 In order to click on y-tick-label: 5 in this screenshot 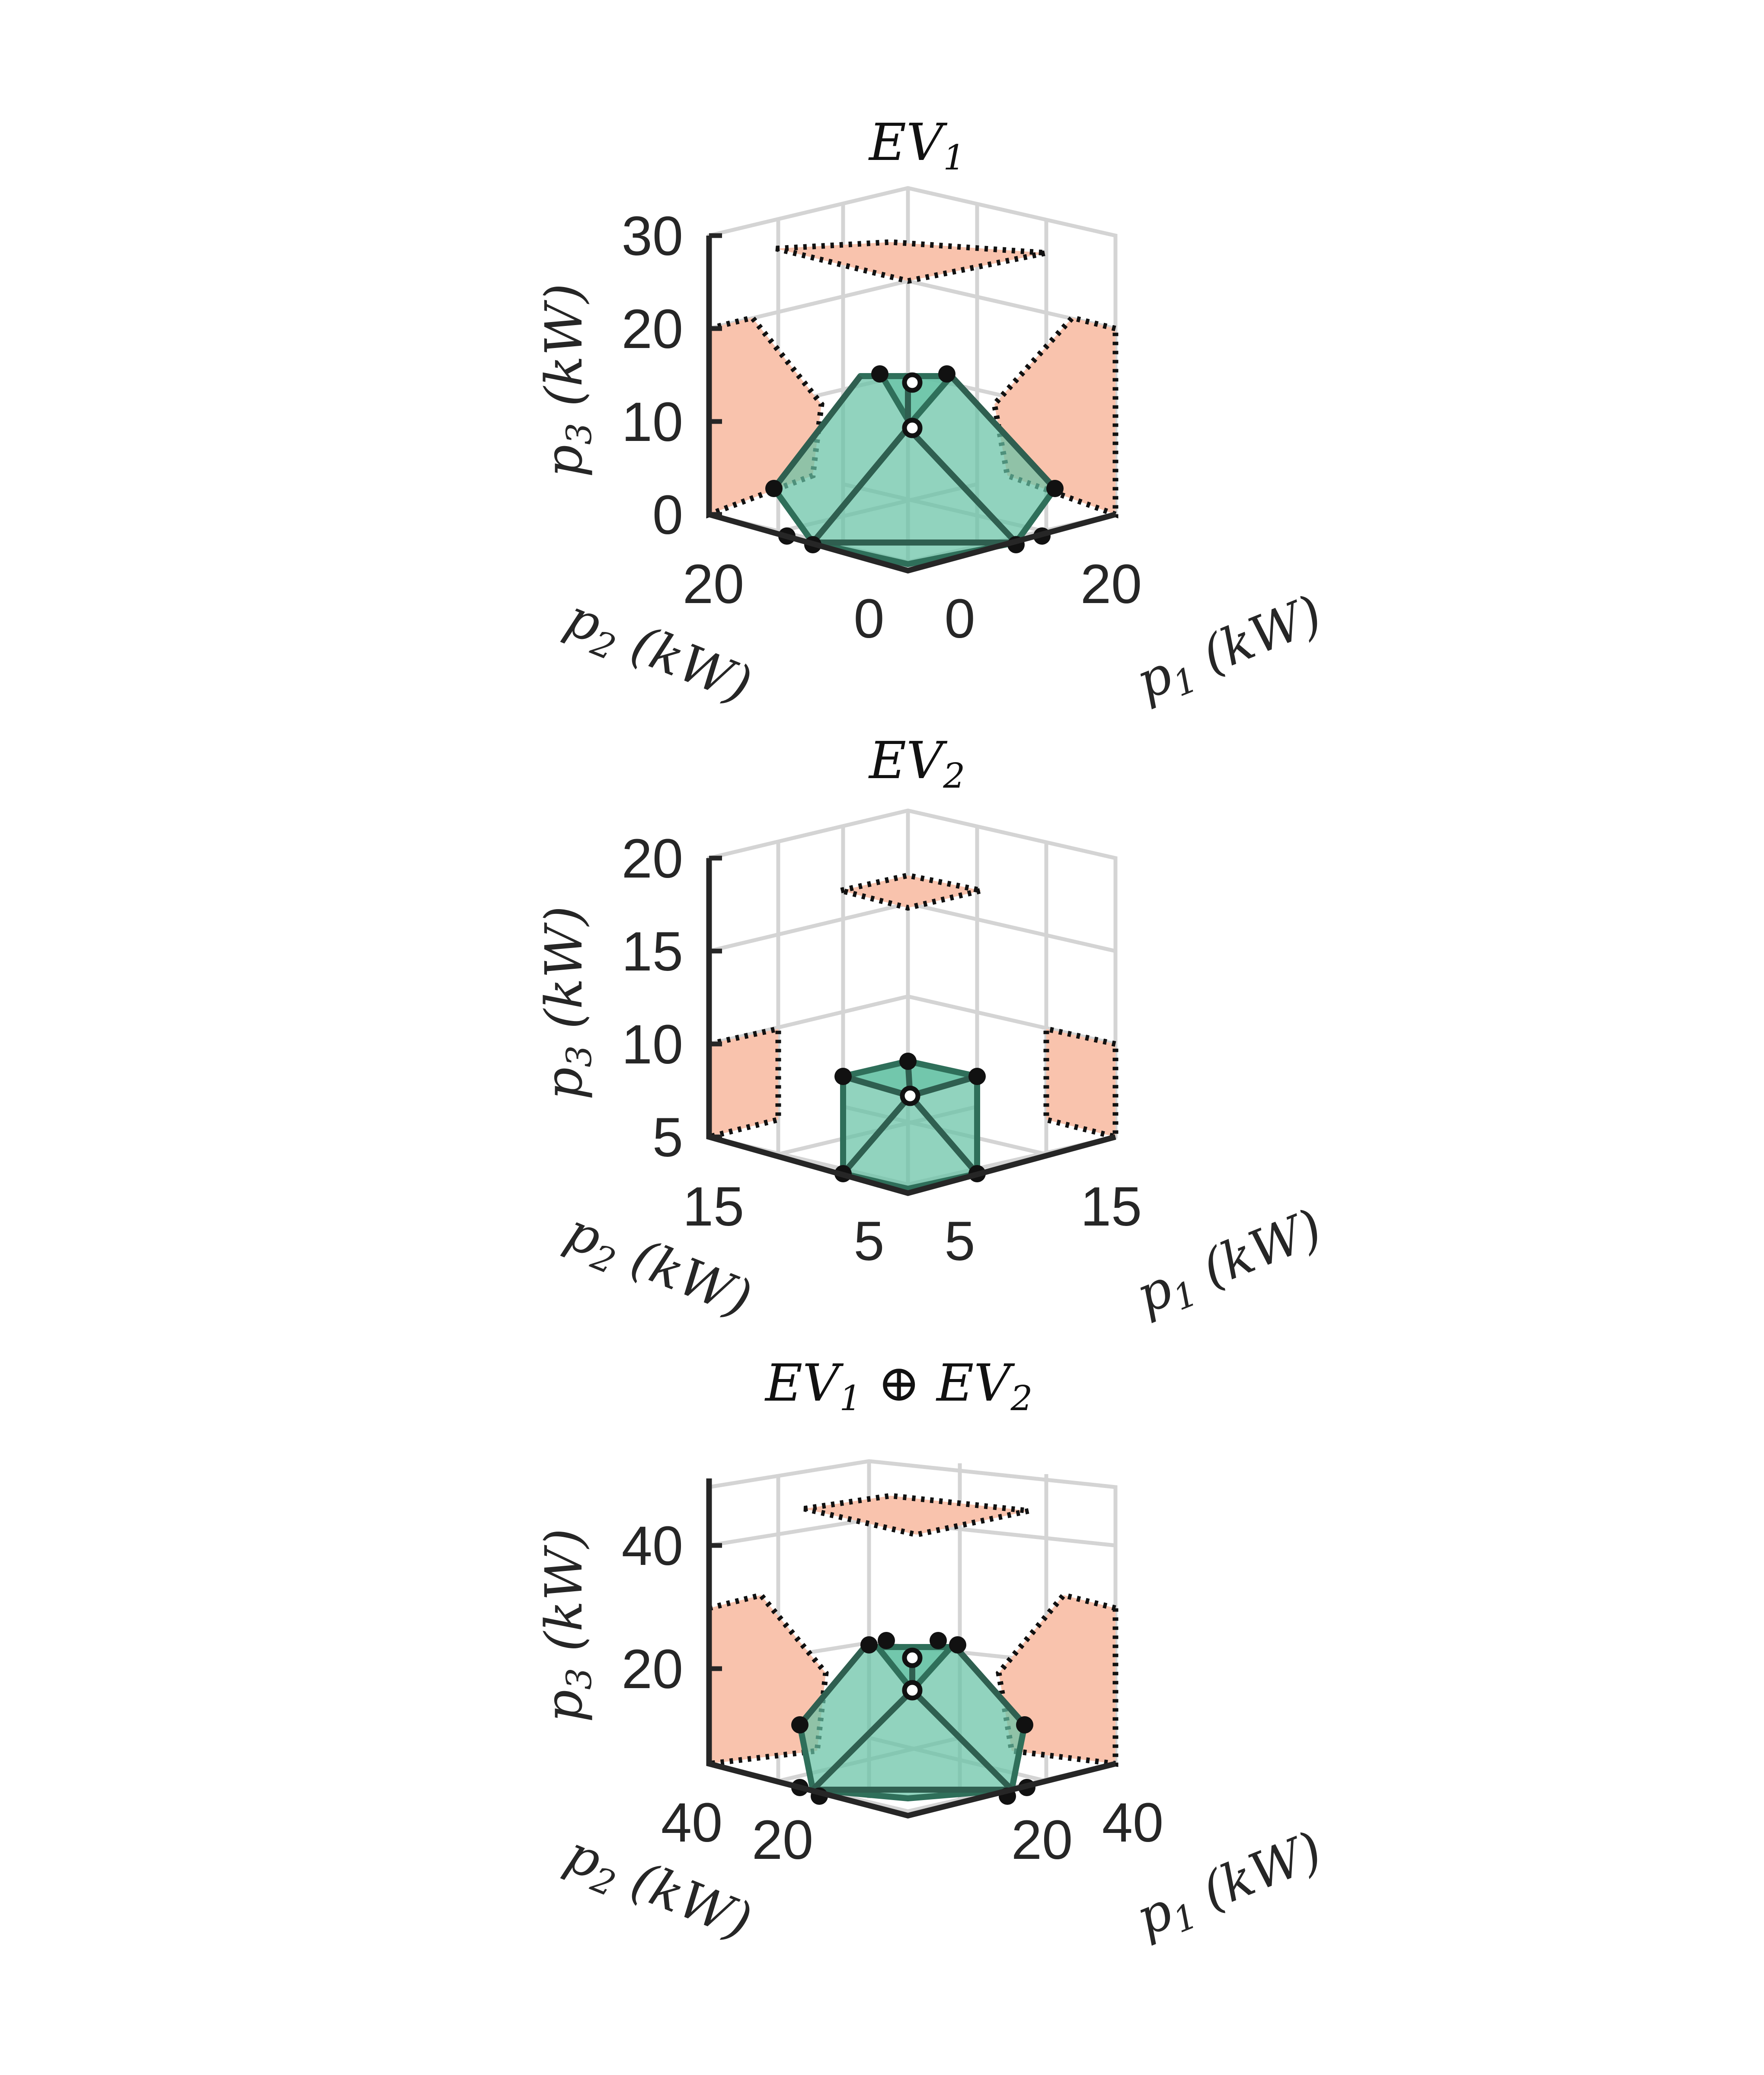, I will do `click(868, 1241)`.